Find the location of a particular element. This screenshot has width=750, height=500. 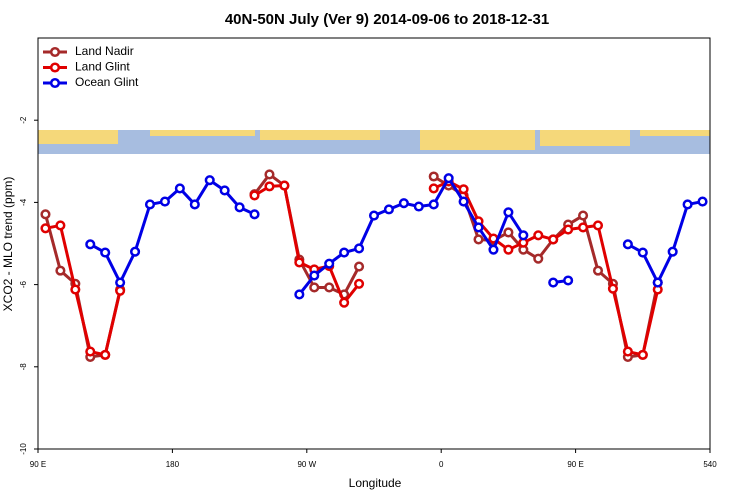

x-tick-label: 0 is located at coordinates (441, 464).